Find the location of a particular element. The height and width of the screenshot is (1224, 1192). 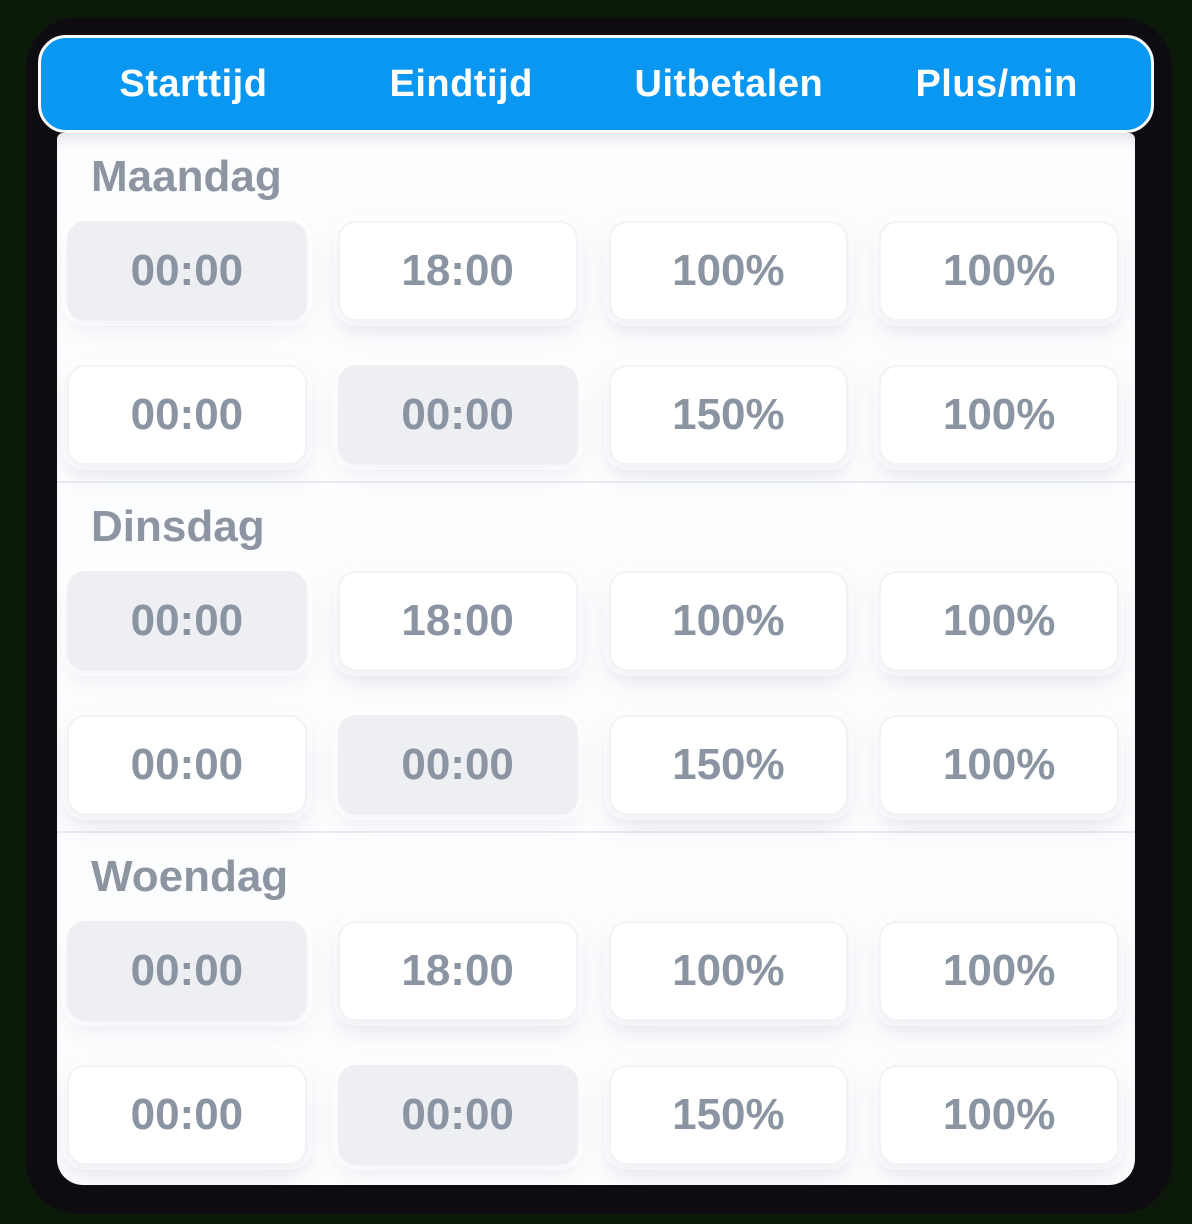

day-label: Maandag is located at coordinates (186, 176).